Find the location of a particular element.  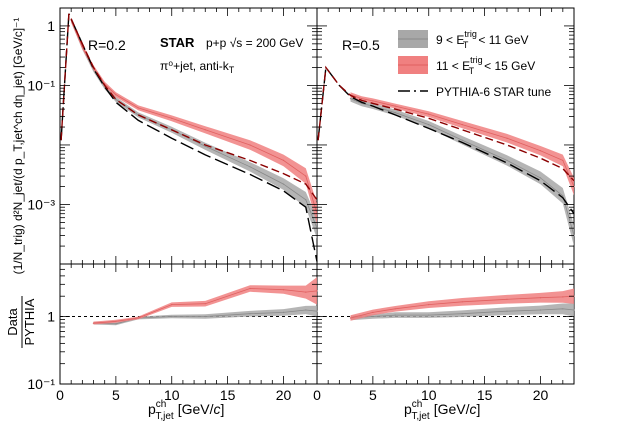

trigger-text: π⁰+jet, anti-k is located at coordinates (195, 66).